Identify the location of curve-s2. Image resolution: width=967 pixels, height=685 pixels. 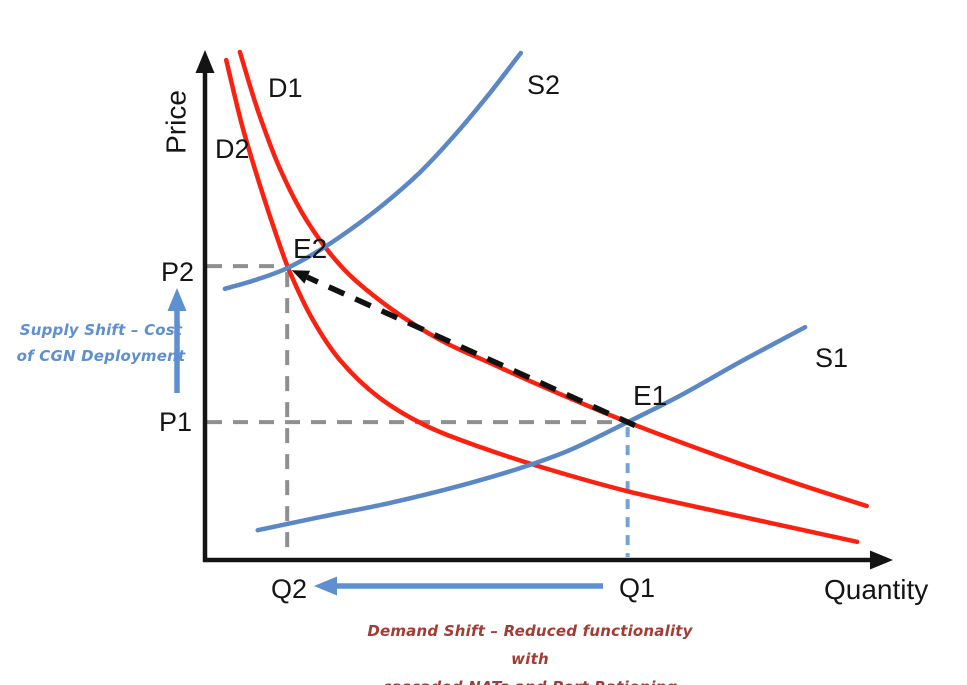
(373, 171).